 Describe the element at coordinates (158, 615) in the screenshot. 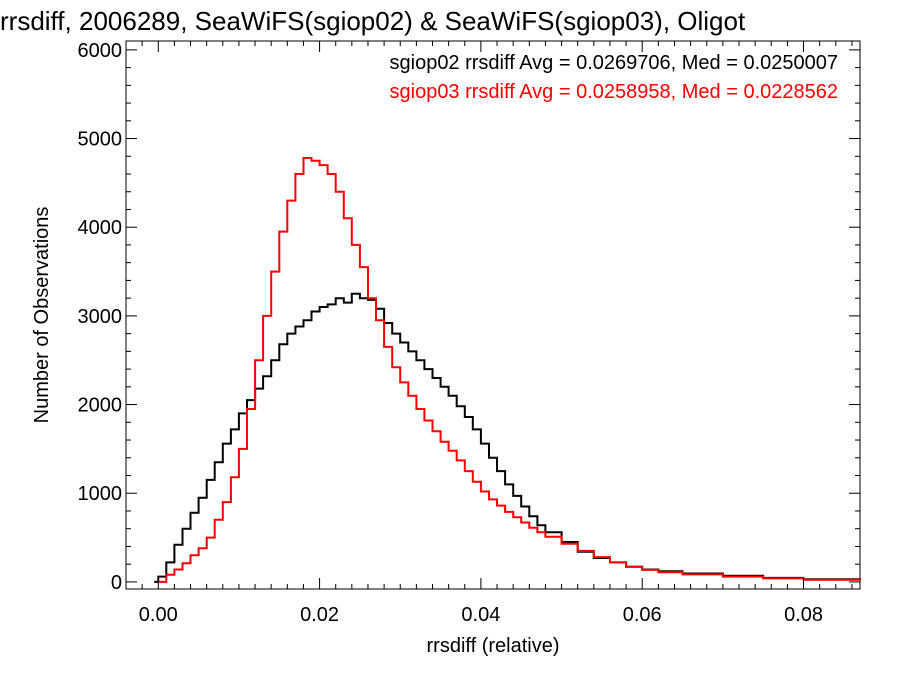

I see `x-tick-label: 0.00` at that location.